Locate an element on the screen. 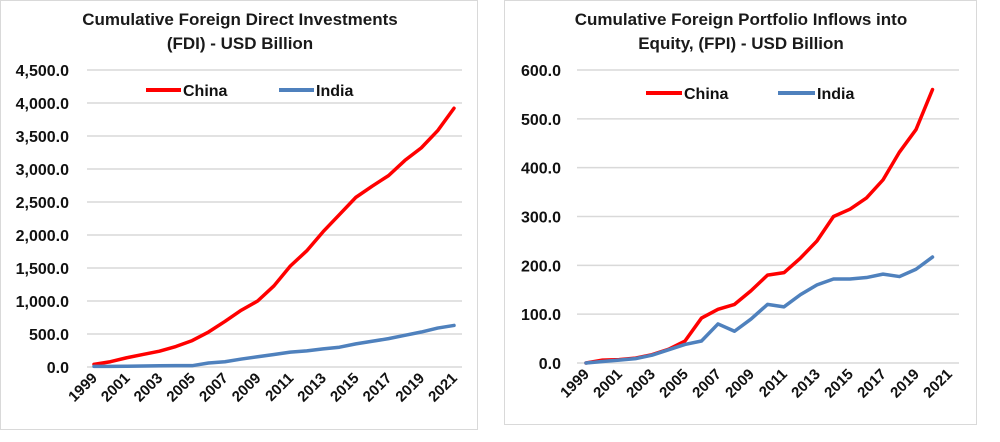 This screenshot has width=1000, height=442. fpi-y-tick-label: 200.0 is located at coordinates (541, 266).